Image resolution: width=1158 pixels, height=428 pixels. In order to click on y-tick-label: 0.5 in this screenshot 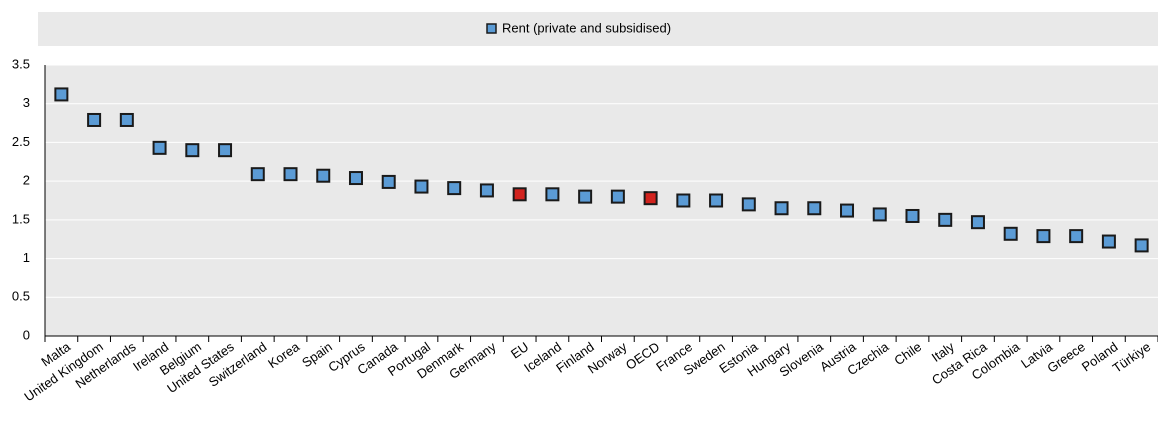, I will do `click(21, 296)`.